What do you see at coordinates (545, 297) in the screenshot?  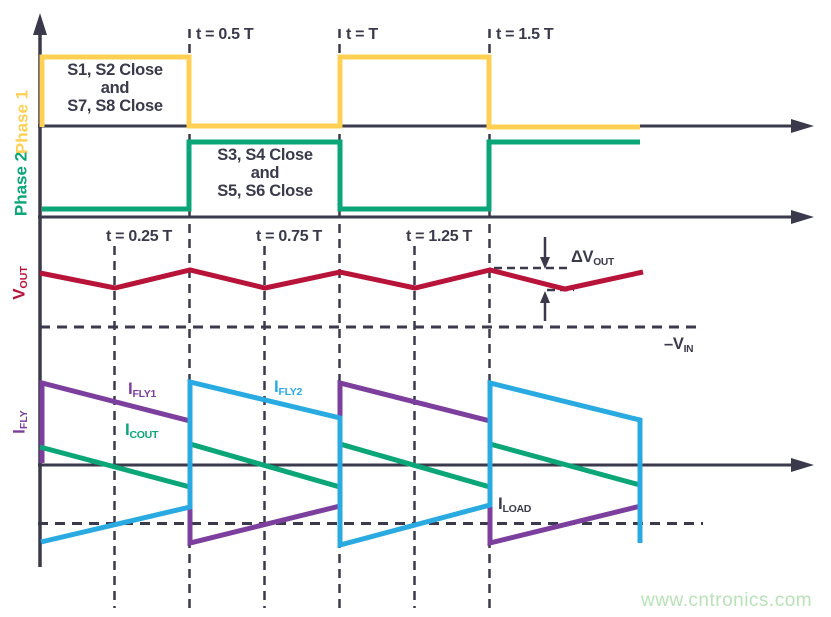 I see `delta-vout-arrow-up-head` at bounding box center [545, 297].